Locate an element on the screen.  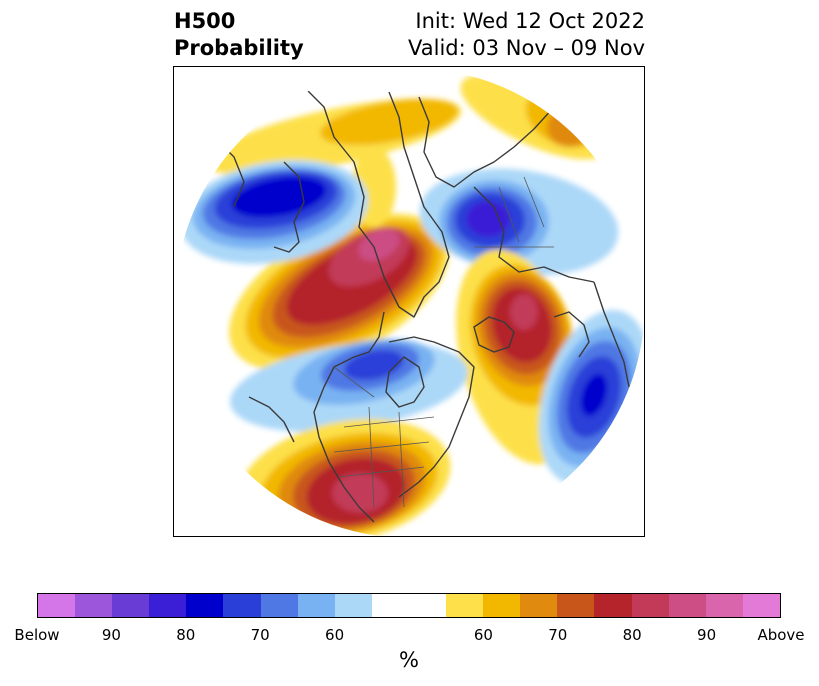
anomaly-below-hudson is located at coordinates (349, 385).